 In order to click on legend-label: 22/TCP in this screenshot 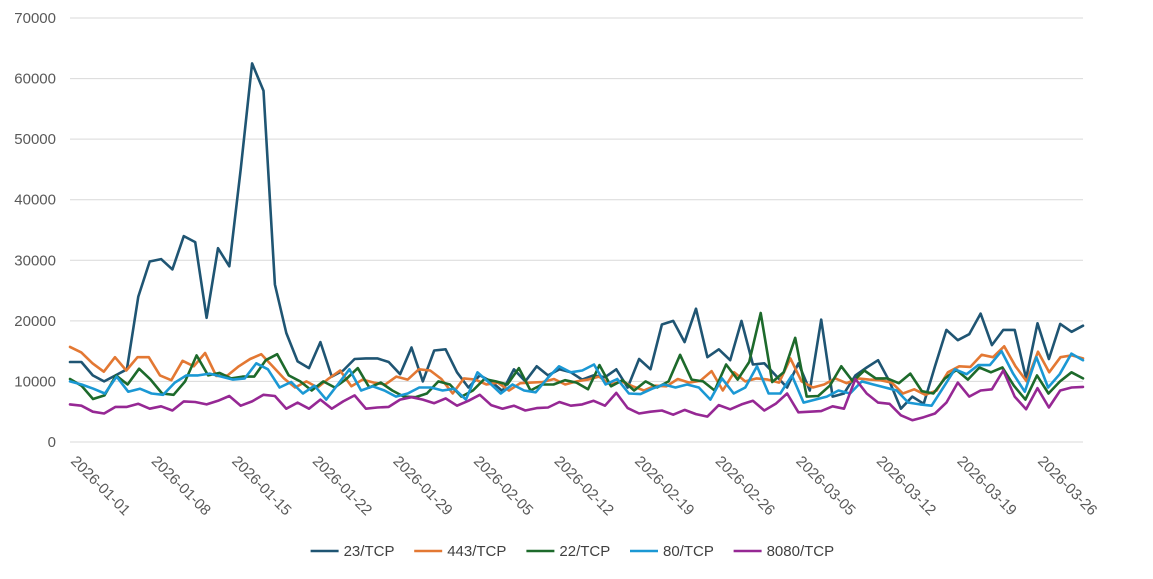, I will do `click(584, 551)`.